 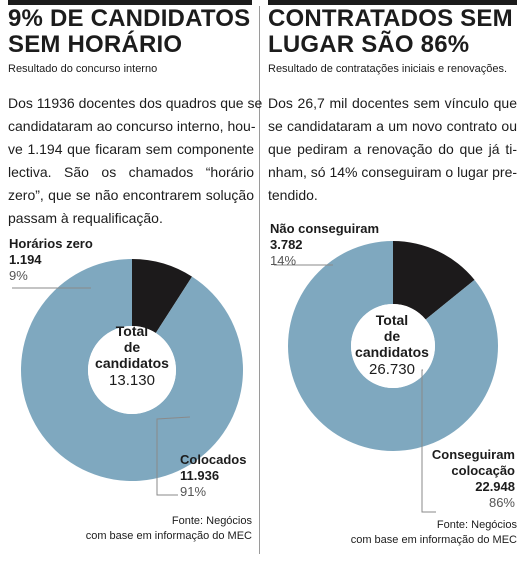 What do you see at coordinates (85, 218) in the screenshot?
I see `body-line: passam à requalificação.` at bounding box center [85, 218].